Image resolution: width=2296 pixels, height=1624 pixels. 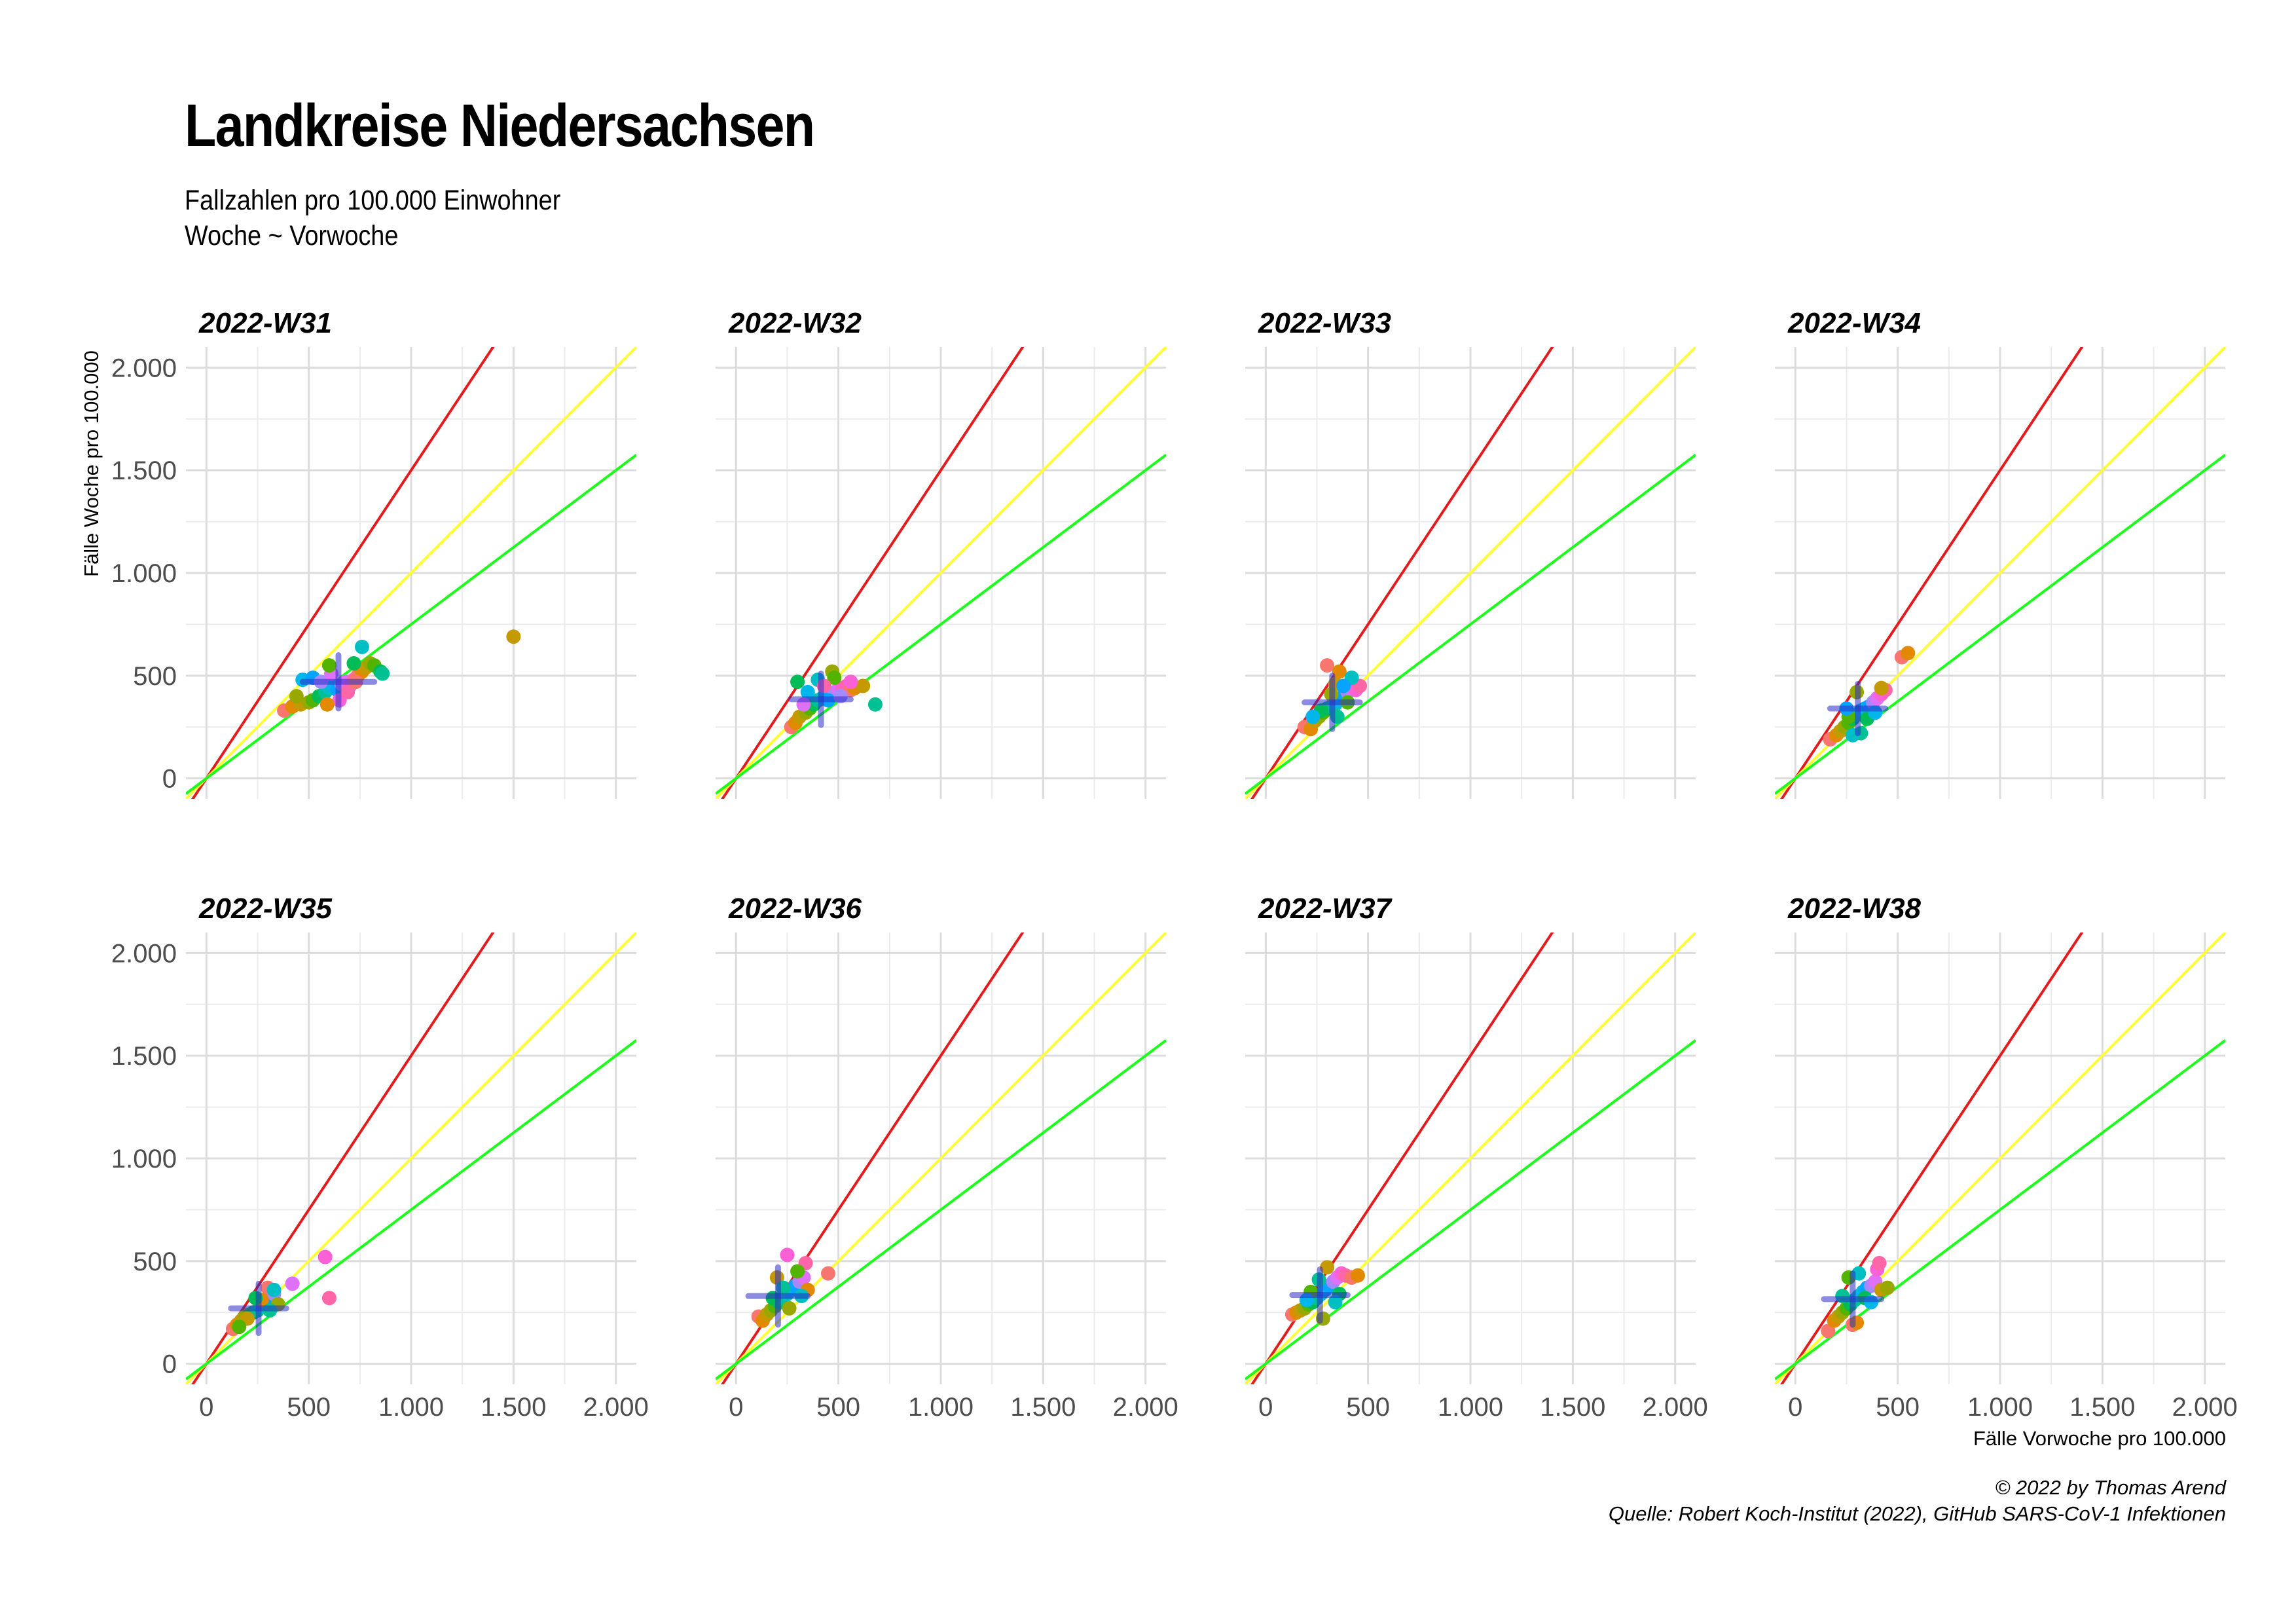 What do you see at coordinates (795, 323) in the screenshot?
I see `facet-label: 2022-W32` at bounding box center [795, 323].